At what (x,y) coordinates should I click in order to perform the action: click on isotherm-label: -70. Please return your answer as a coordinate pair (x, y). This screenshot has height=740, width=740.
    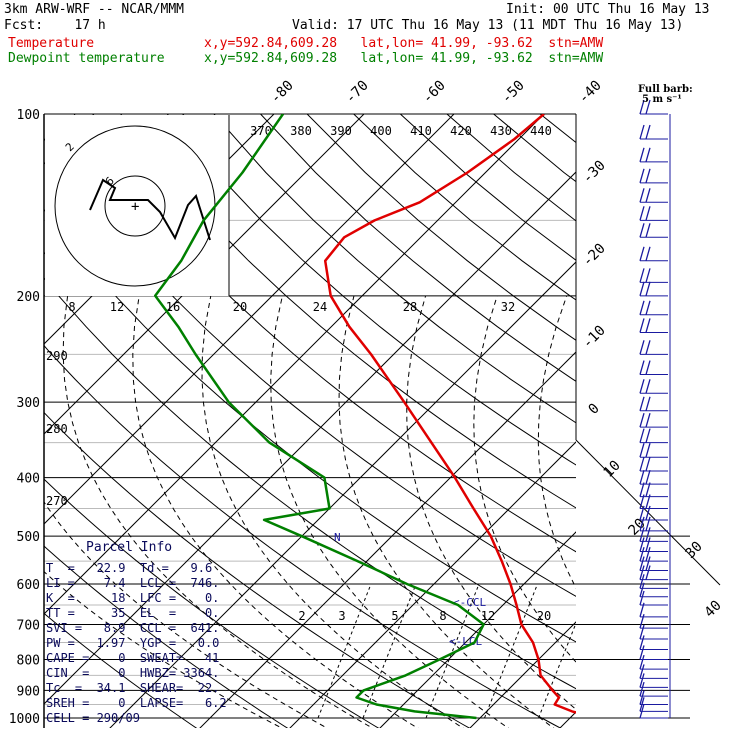
    Looking at the image, I should click on (357, 92).